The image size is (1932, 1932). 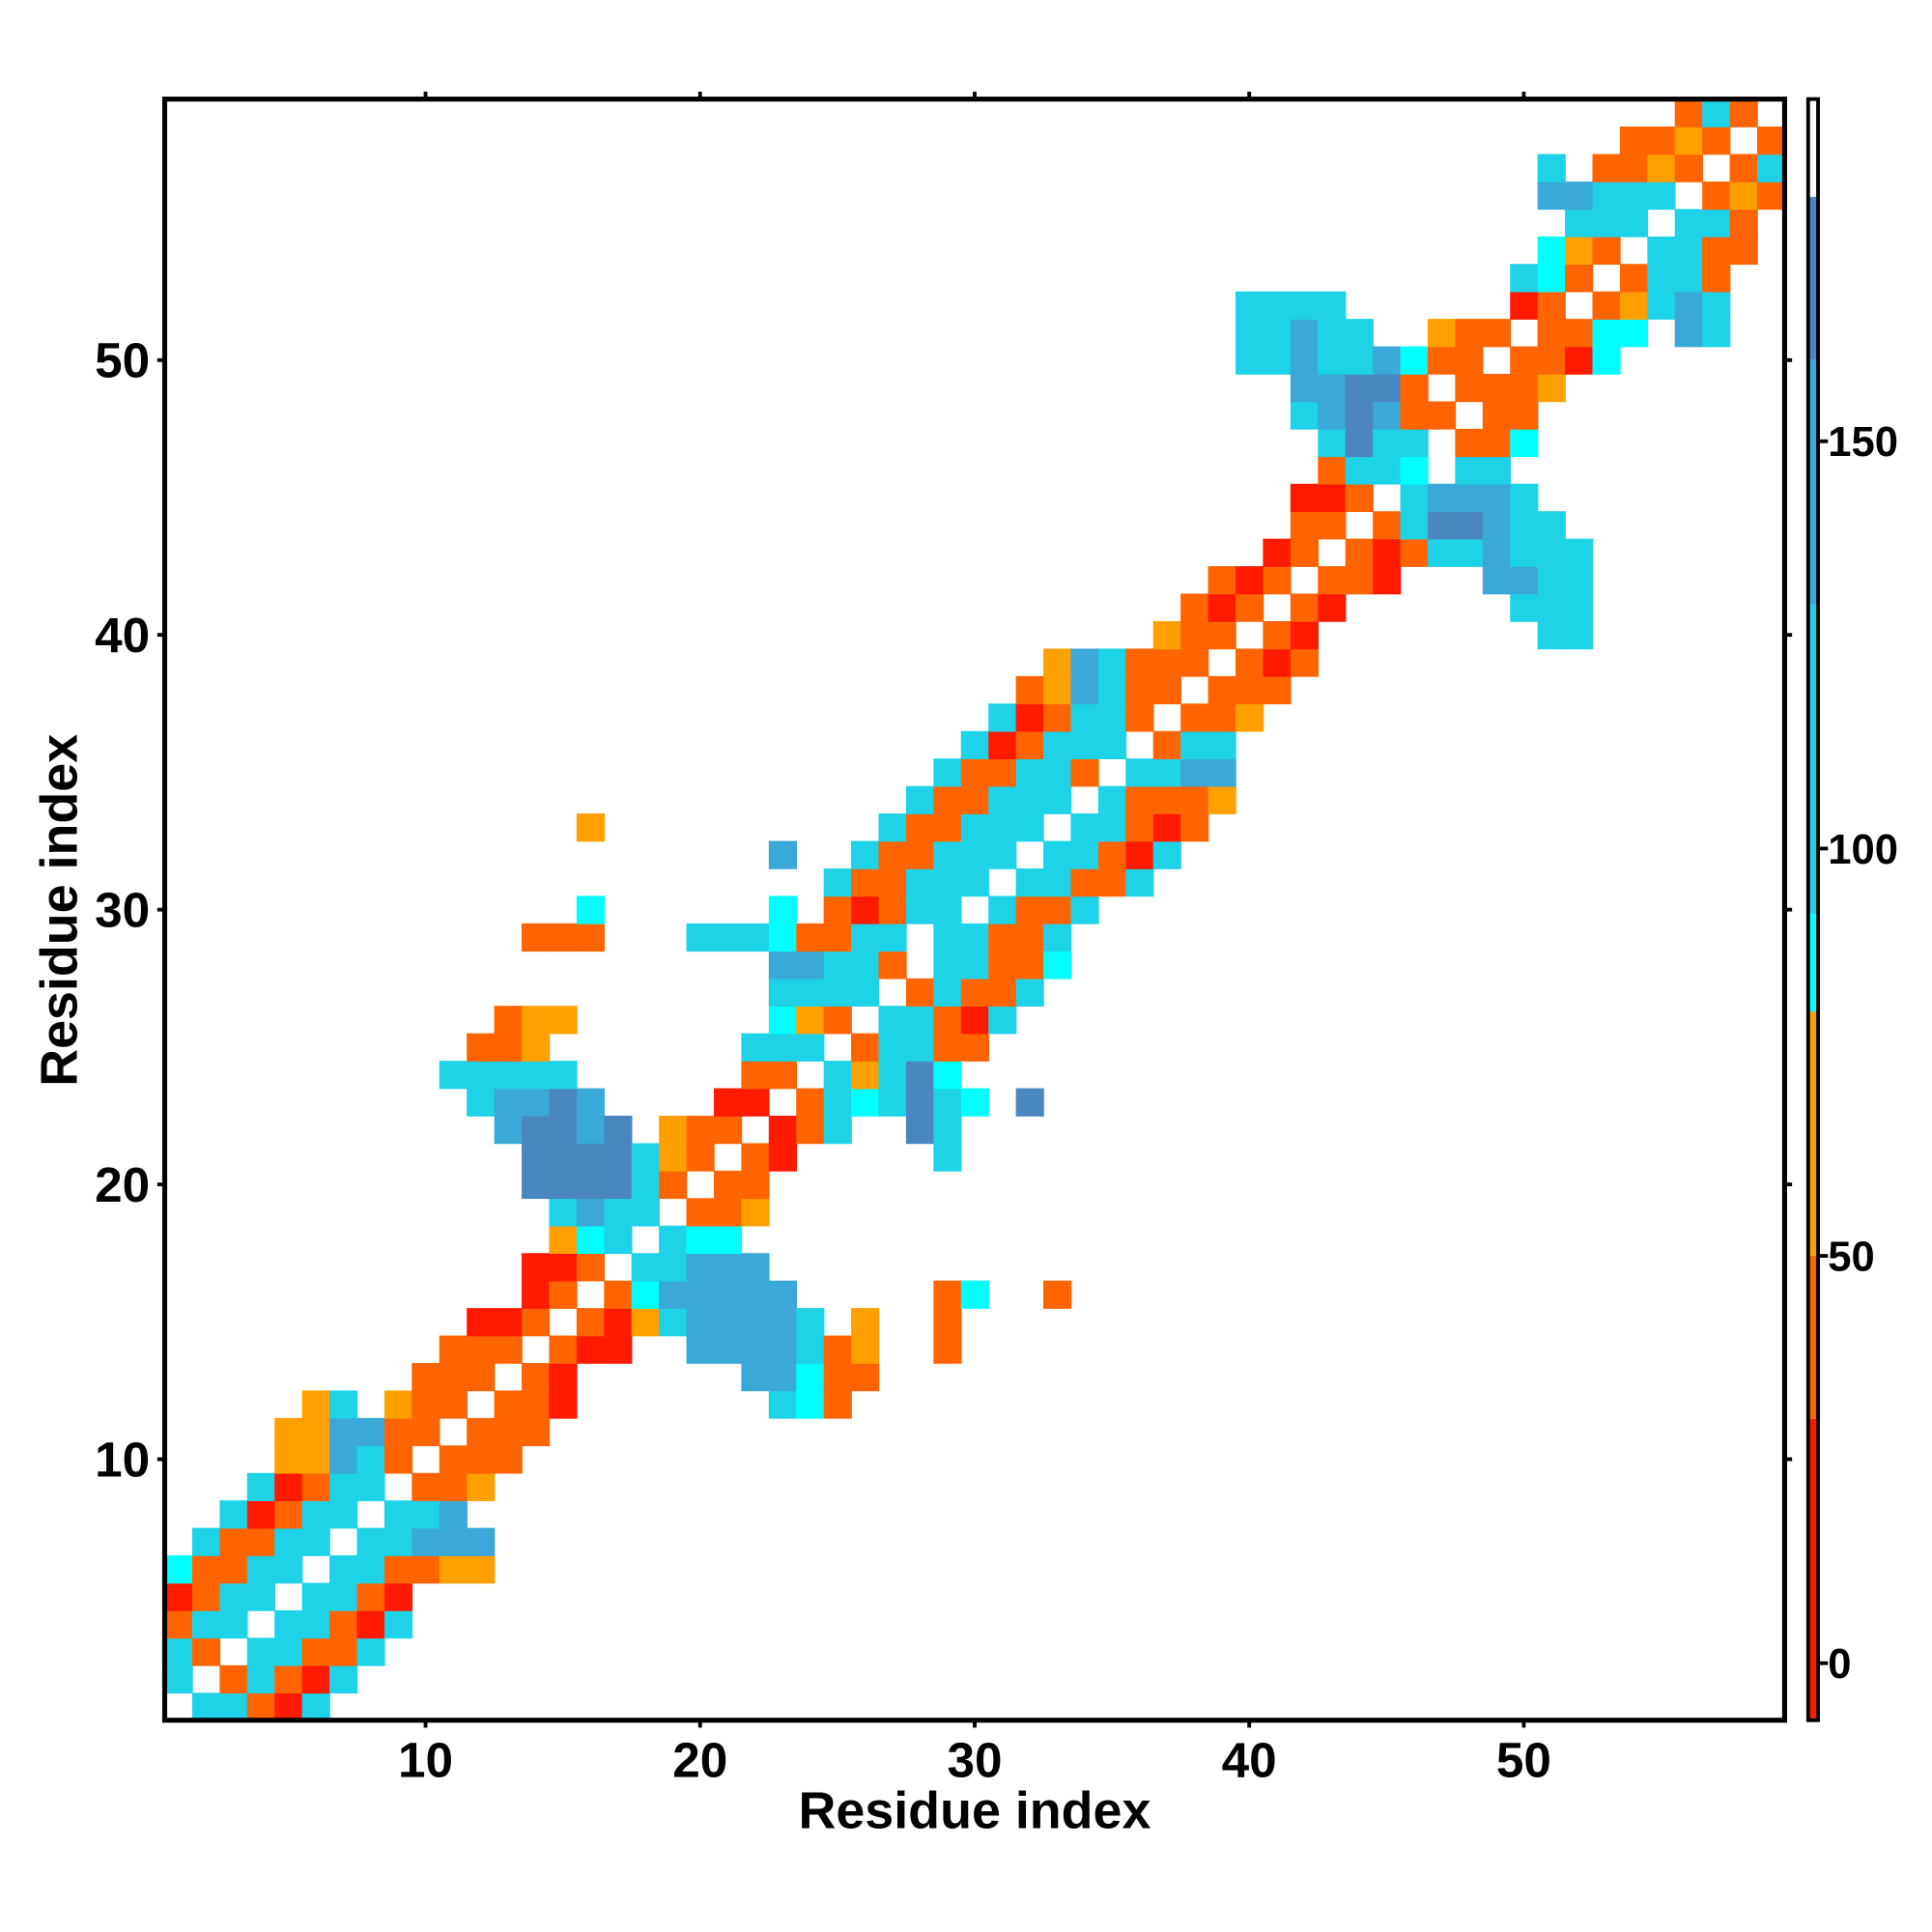 What do you see at coordinates (122, 360) in the screenshot?
I see `y-tick-label: 50` at bounding box center [122, 360].